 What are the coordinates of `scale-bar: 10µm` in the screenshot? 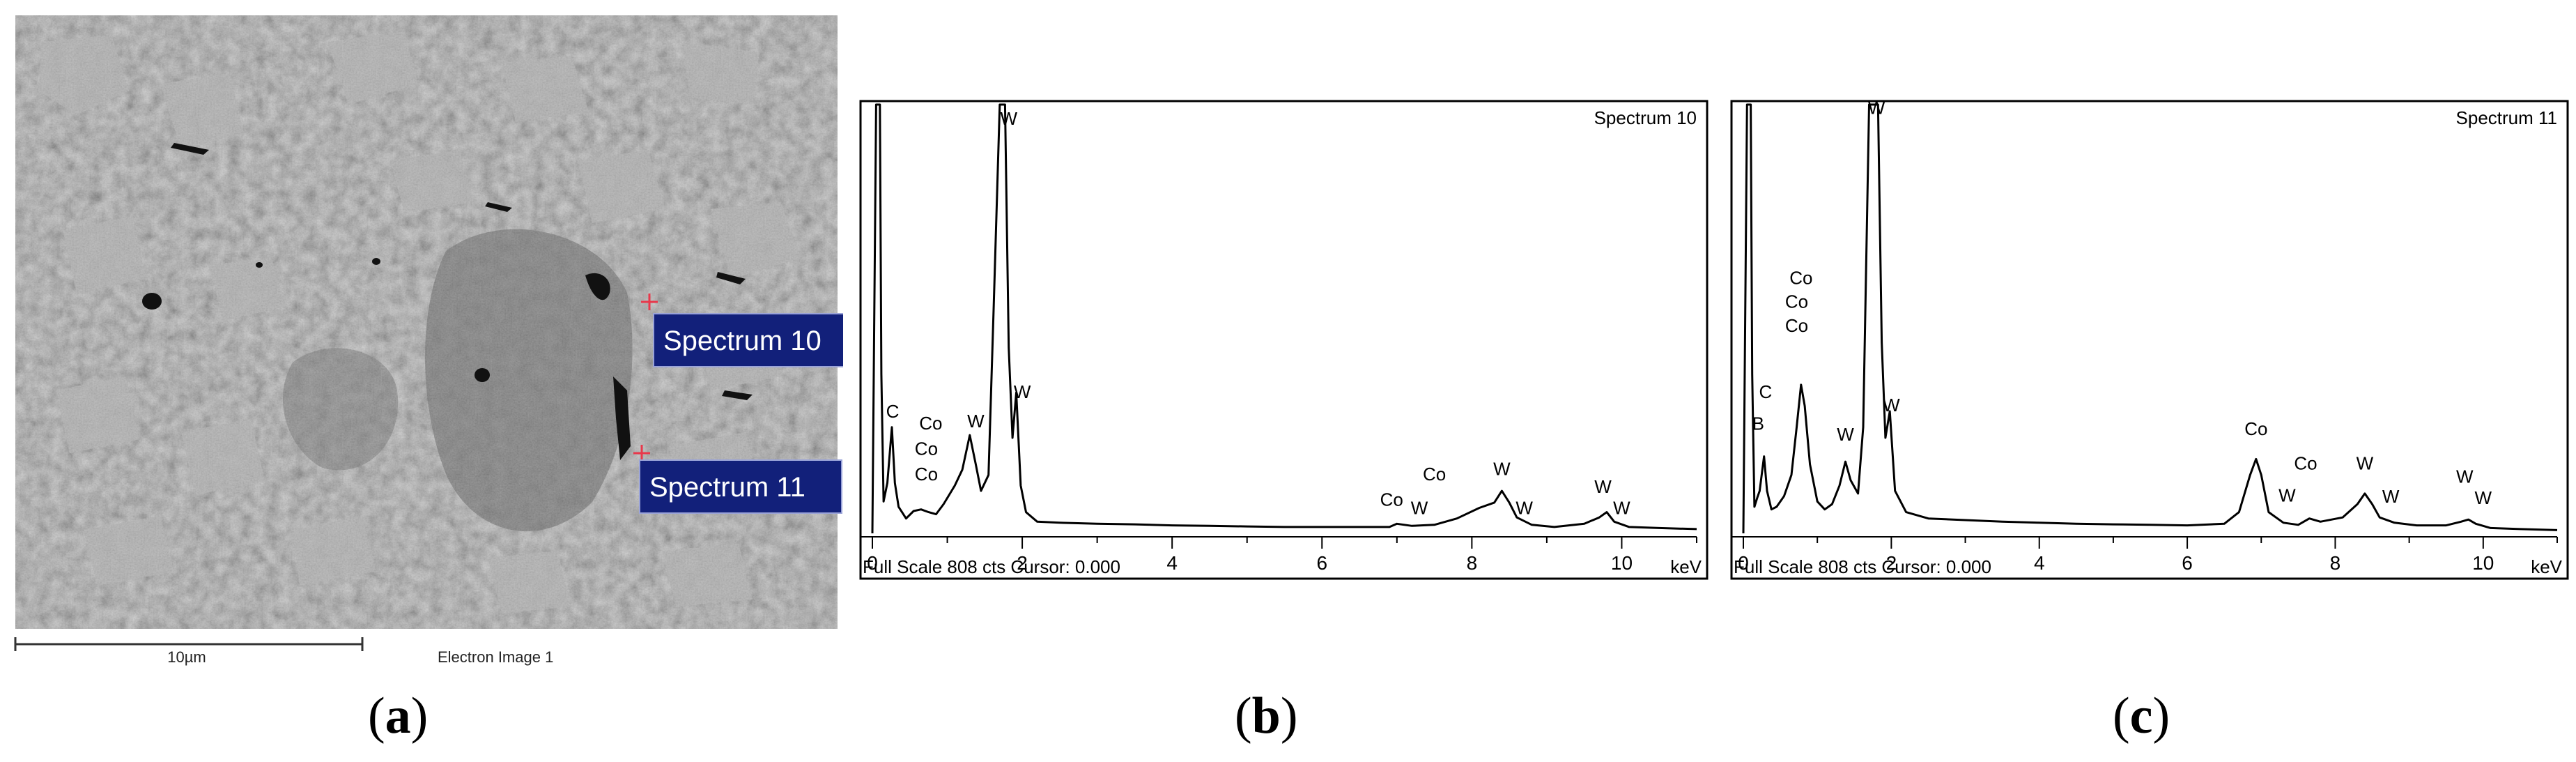 It's located at (189, 652).